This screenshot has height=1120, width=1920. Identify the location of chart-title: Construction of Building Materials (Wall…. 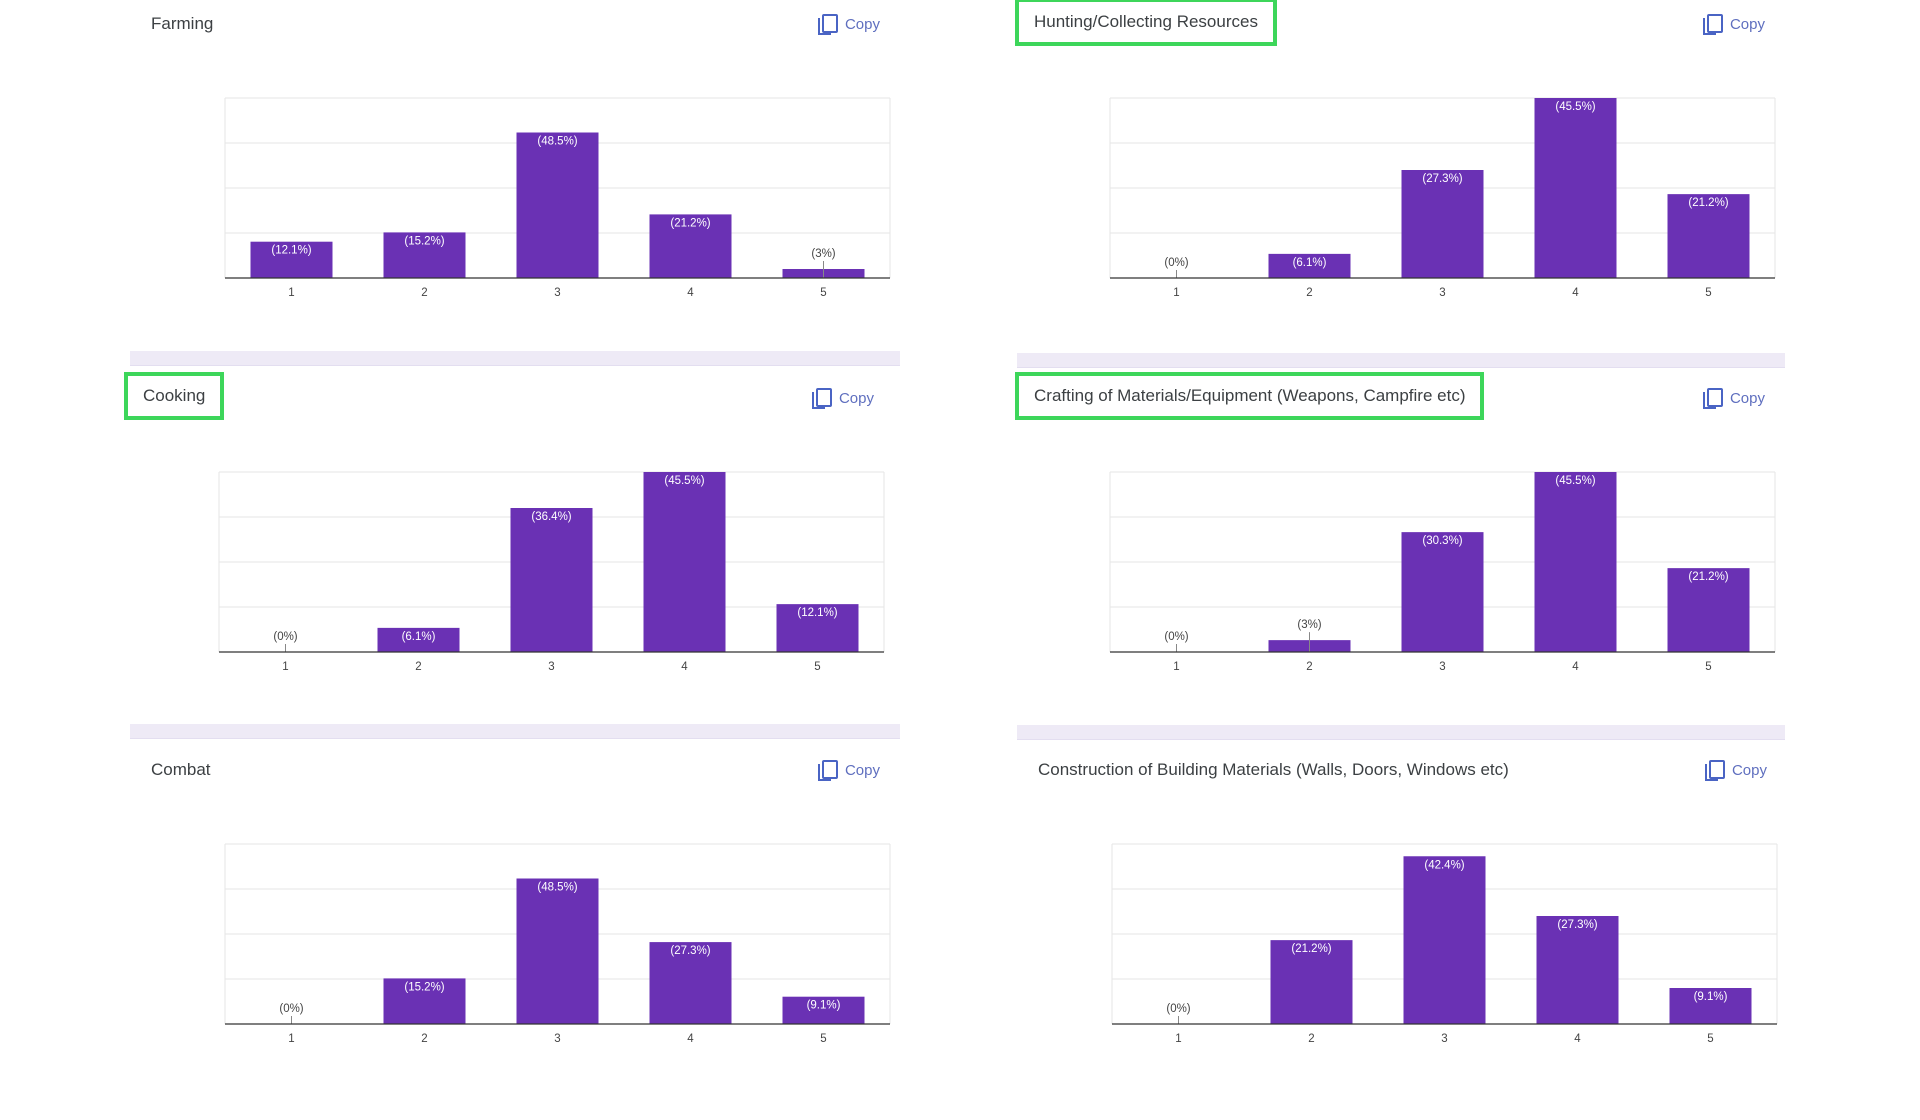
(1273, 769).